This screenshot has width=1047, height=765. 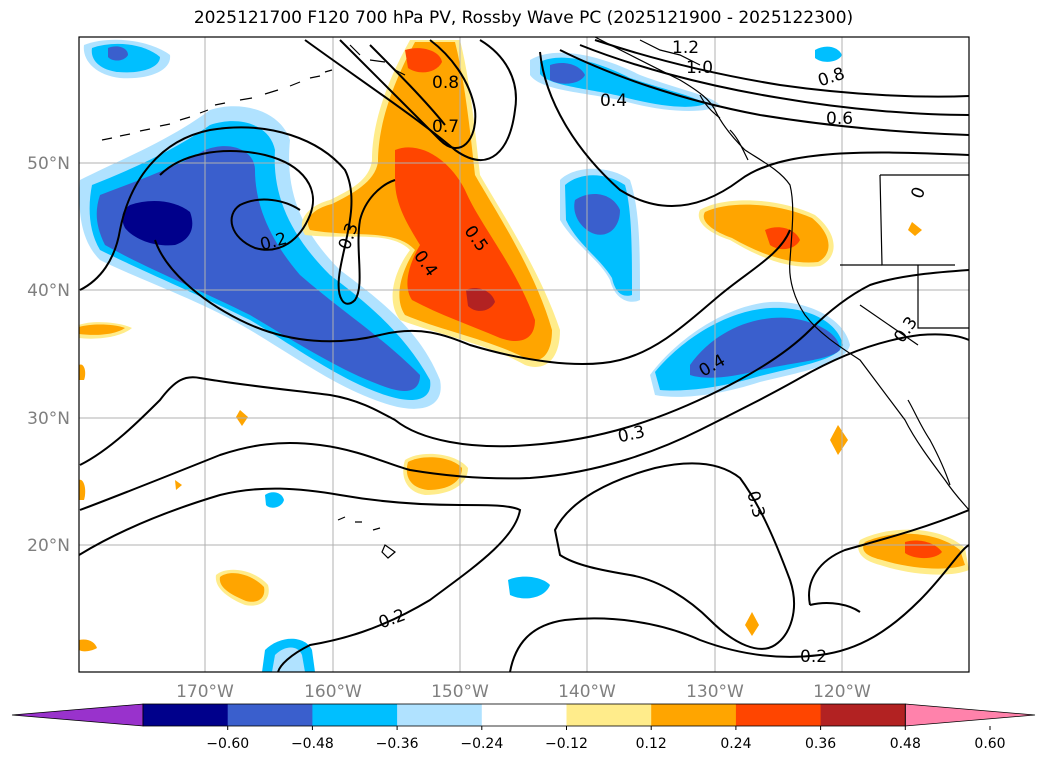 What do you see at coordinates (227, 744) in the screenshot?
I see `colorbar-tick-label: −0.60` at bounding box center [227, 744].